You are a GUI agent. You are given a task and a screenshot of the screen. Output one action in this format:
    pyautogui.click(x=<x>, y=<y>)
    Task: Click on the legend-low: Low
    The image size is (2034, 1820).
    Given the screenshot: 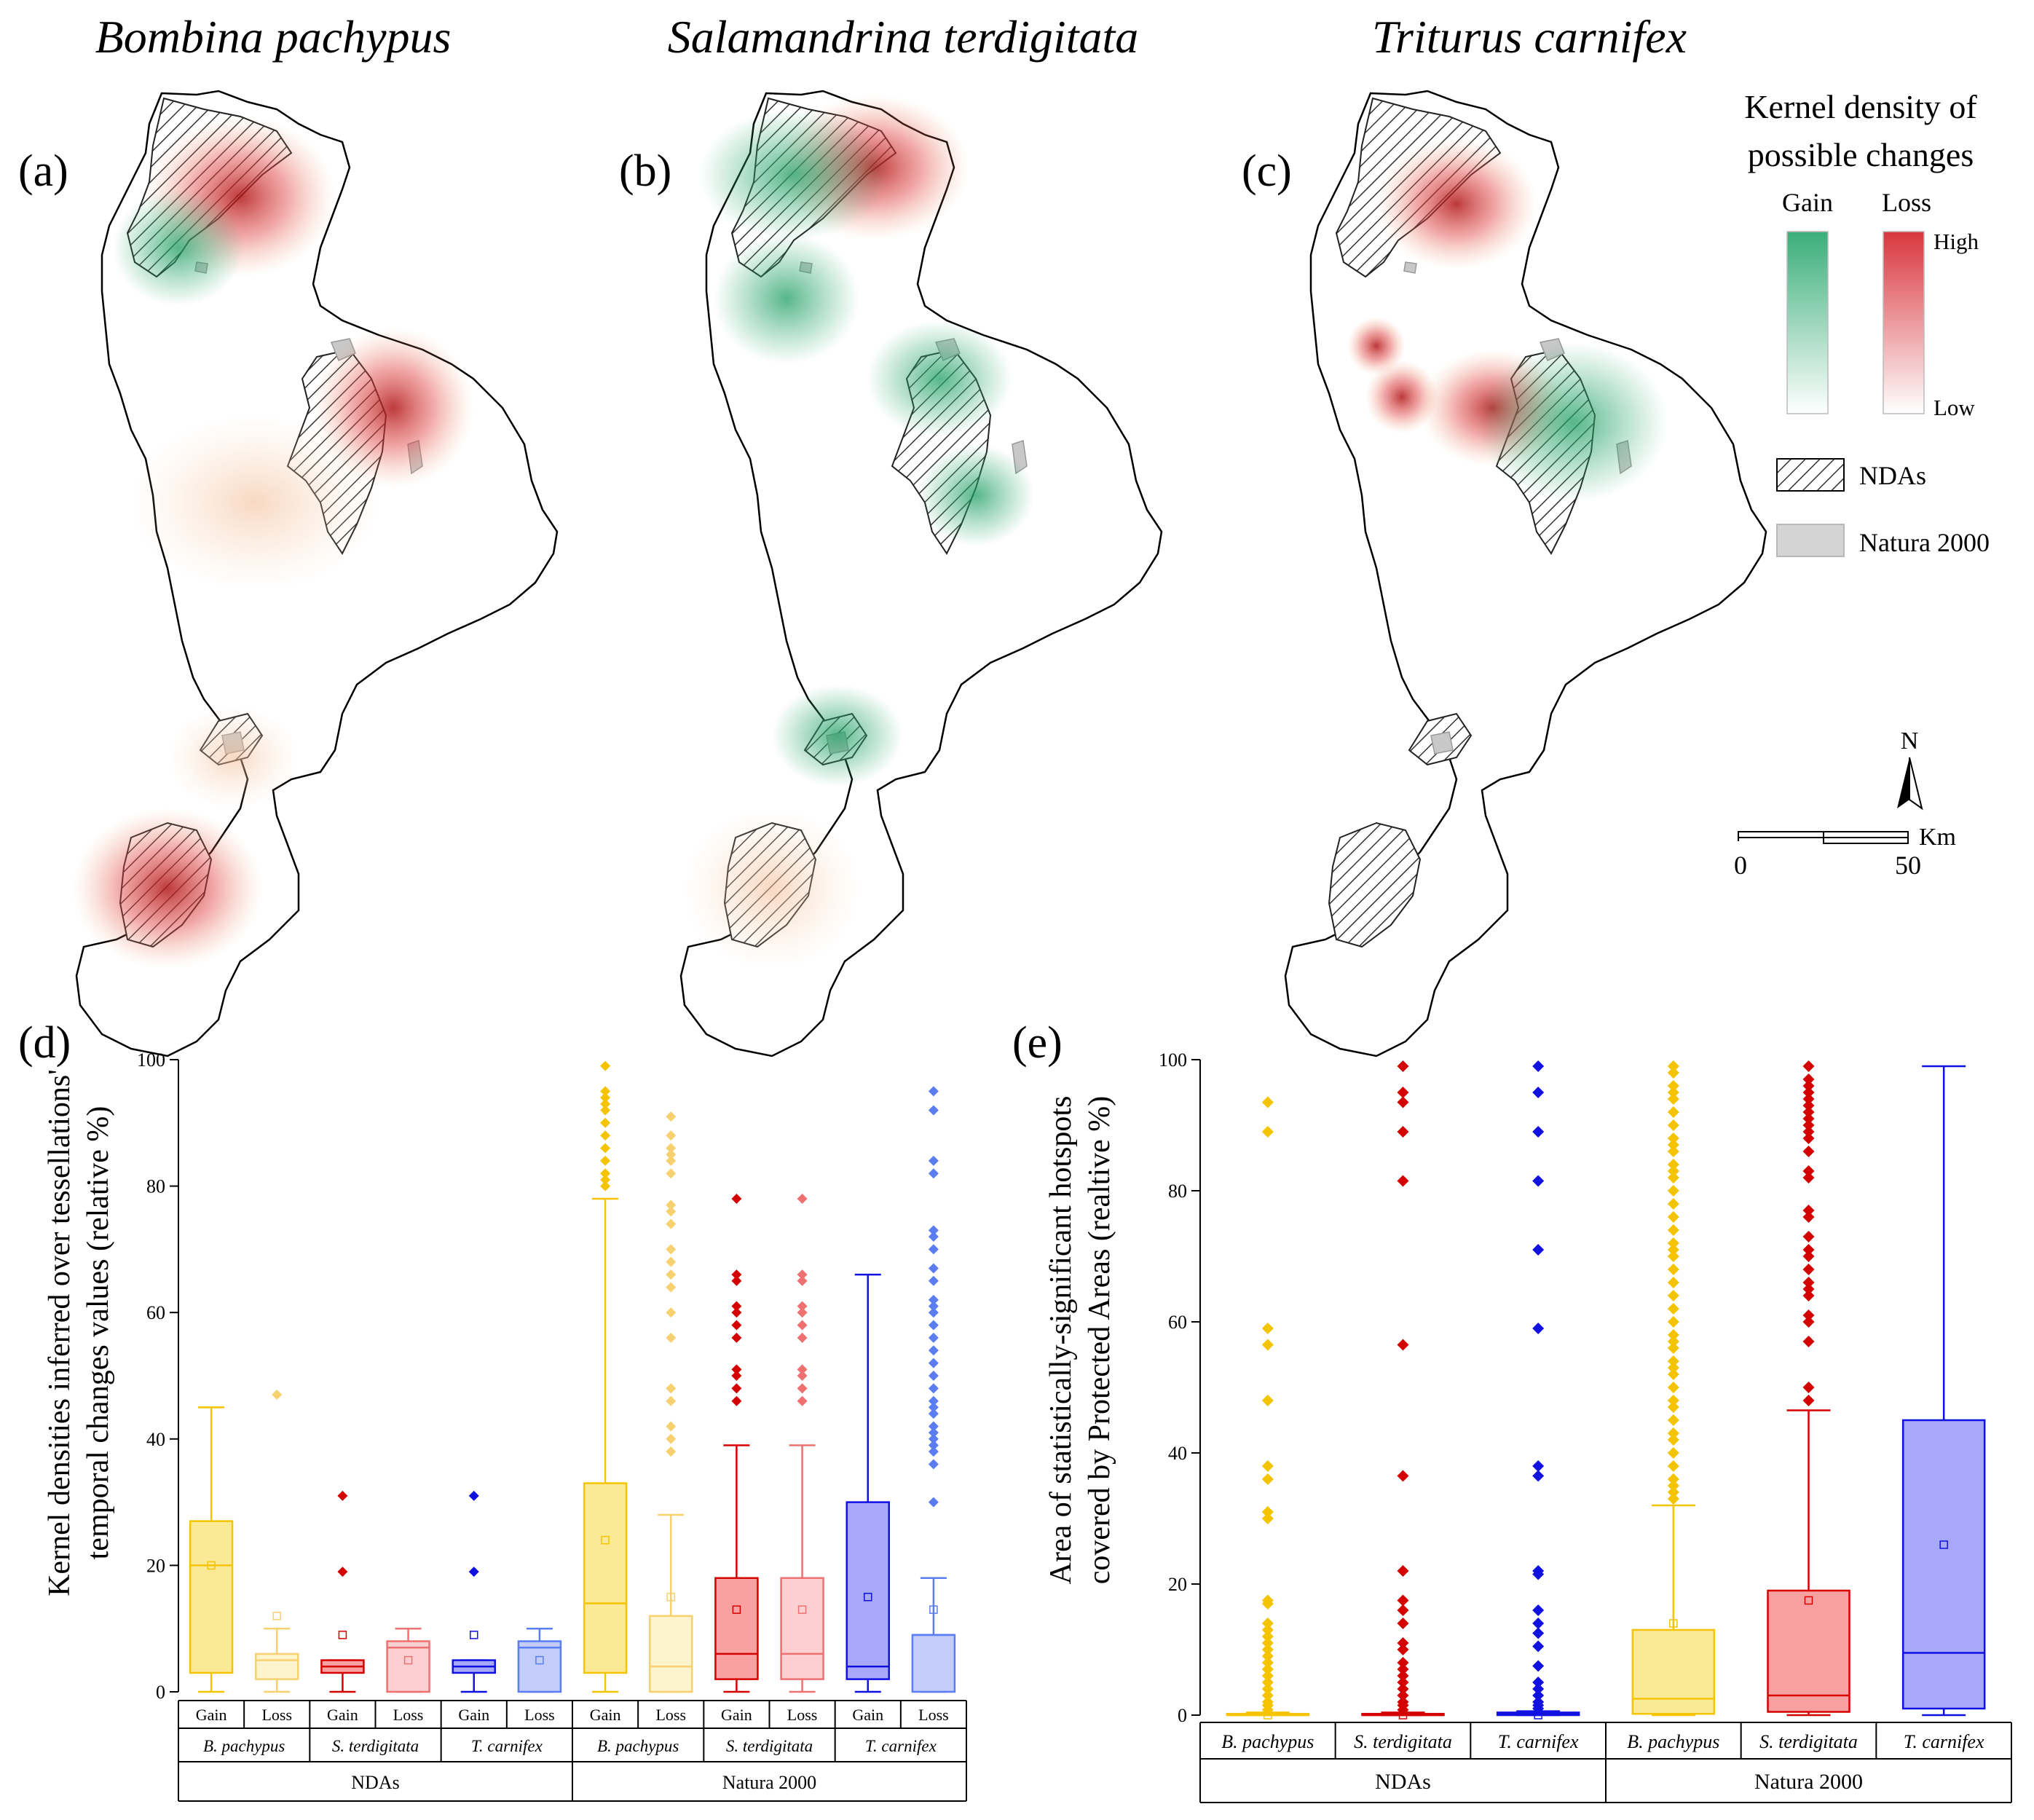 What is the action you would take?
    pyautogui.click(x=1955, y=407)
    